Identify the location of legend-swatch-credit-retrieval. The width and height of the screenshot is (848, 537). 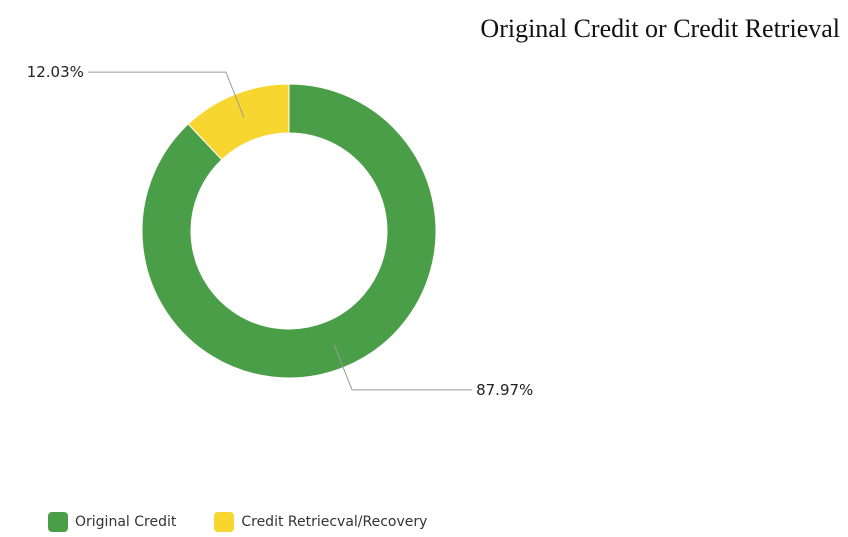
(224, 522).